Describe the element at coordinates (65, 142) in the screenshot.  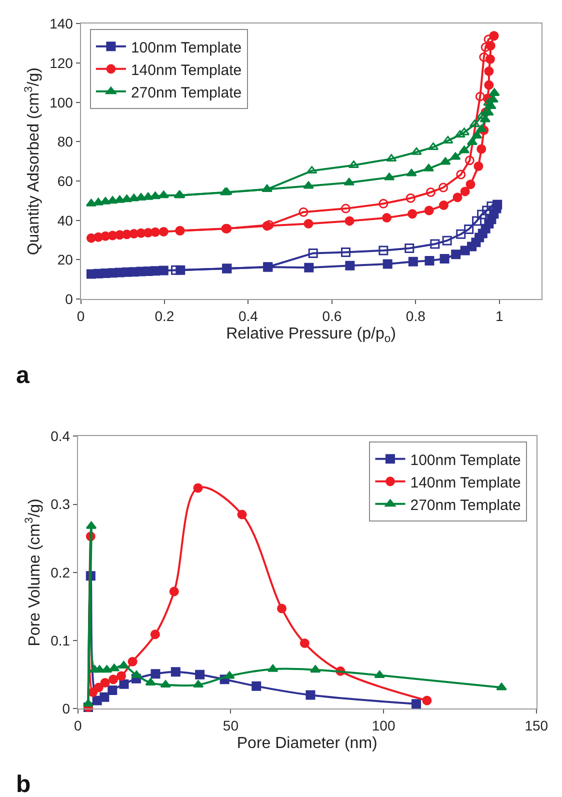
I see `y-tick-label: 80` at that location.